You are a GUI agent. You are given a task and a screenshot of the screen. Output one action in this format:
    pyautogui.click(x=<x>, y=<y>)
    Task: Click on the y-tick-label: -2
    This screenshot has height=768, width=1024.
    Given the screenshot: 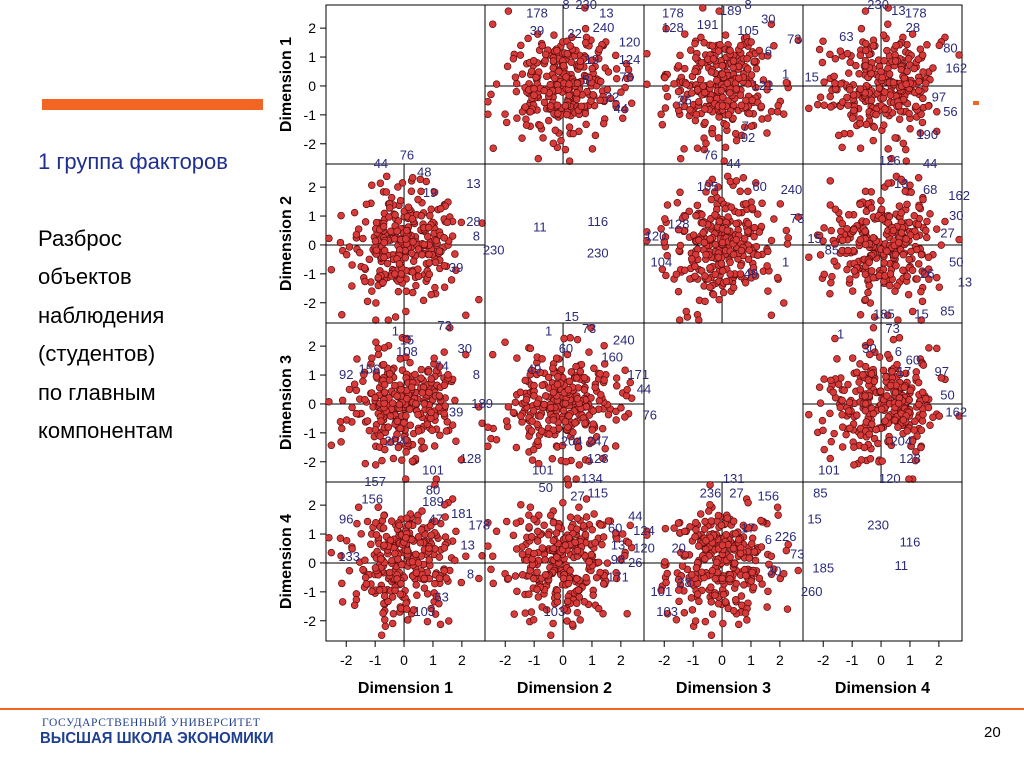 What is the action you would take?
    pyautogui.click(x=310, y=621)
    